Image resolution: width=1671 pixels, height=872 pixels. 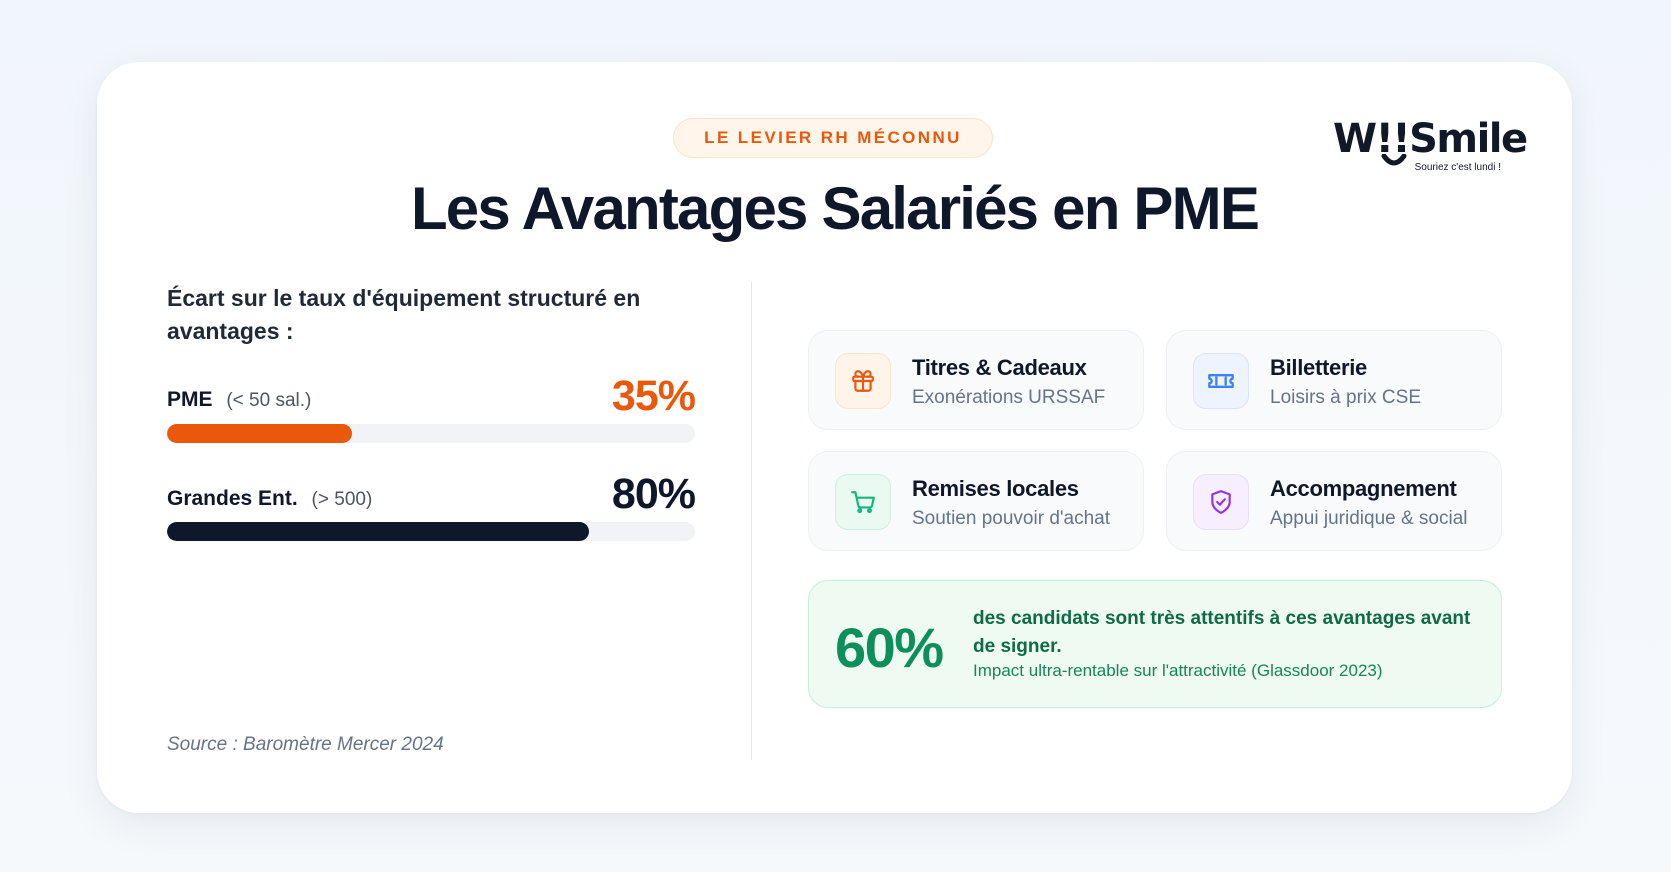 What do you see at coordinates (1394, 160) in the screenshot?
I see `smile-icon` at bounding box center [1394, 160].